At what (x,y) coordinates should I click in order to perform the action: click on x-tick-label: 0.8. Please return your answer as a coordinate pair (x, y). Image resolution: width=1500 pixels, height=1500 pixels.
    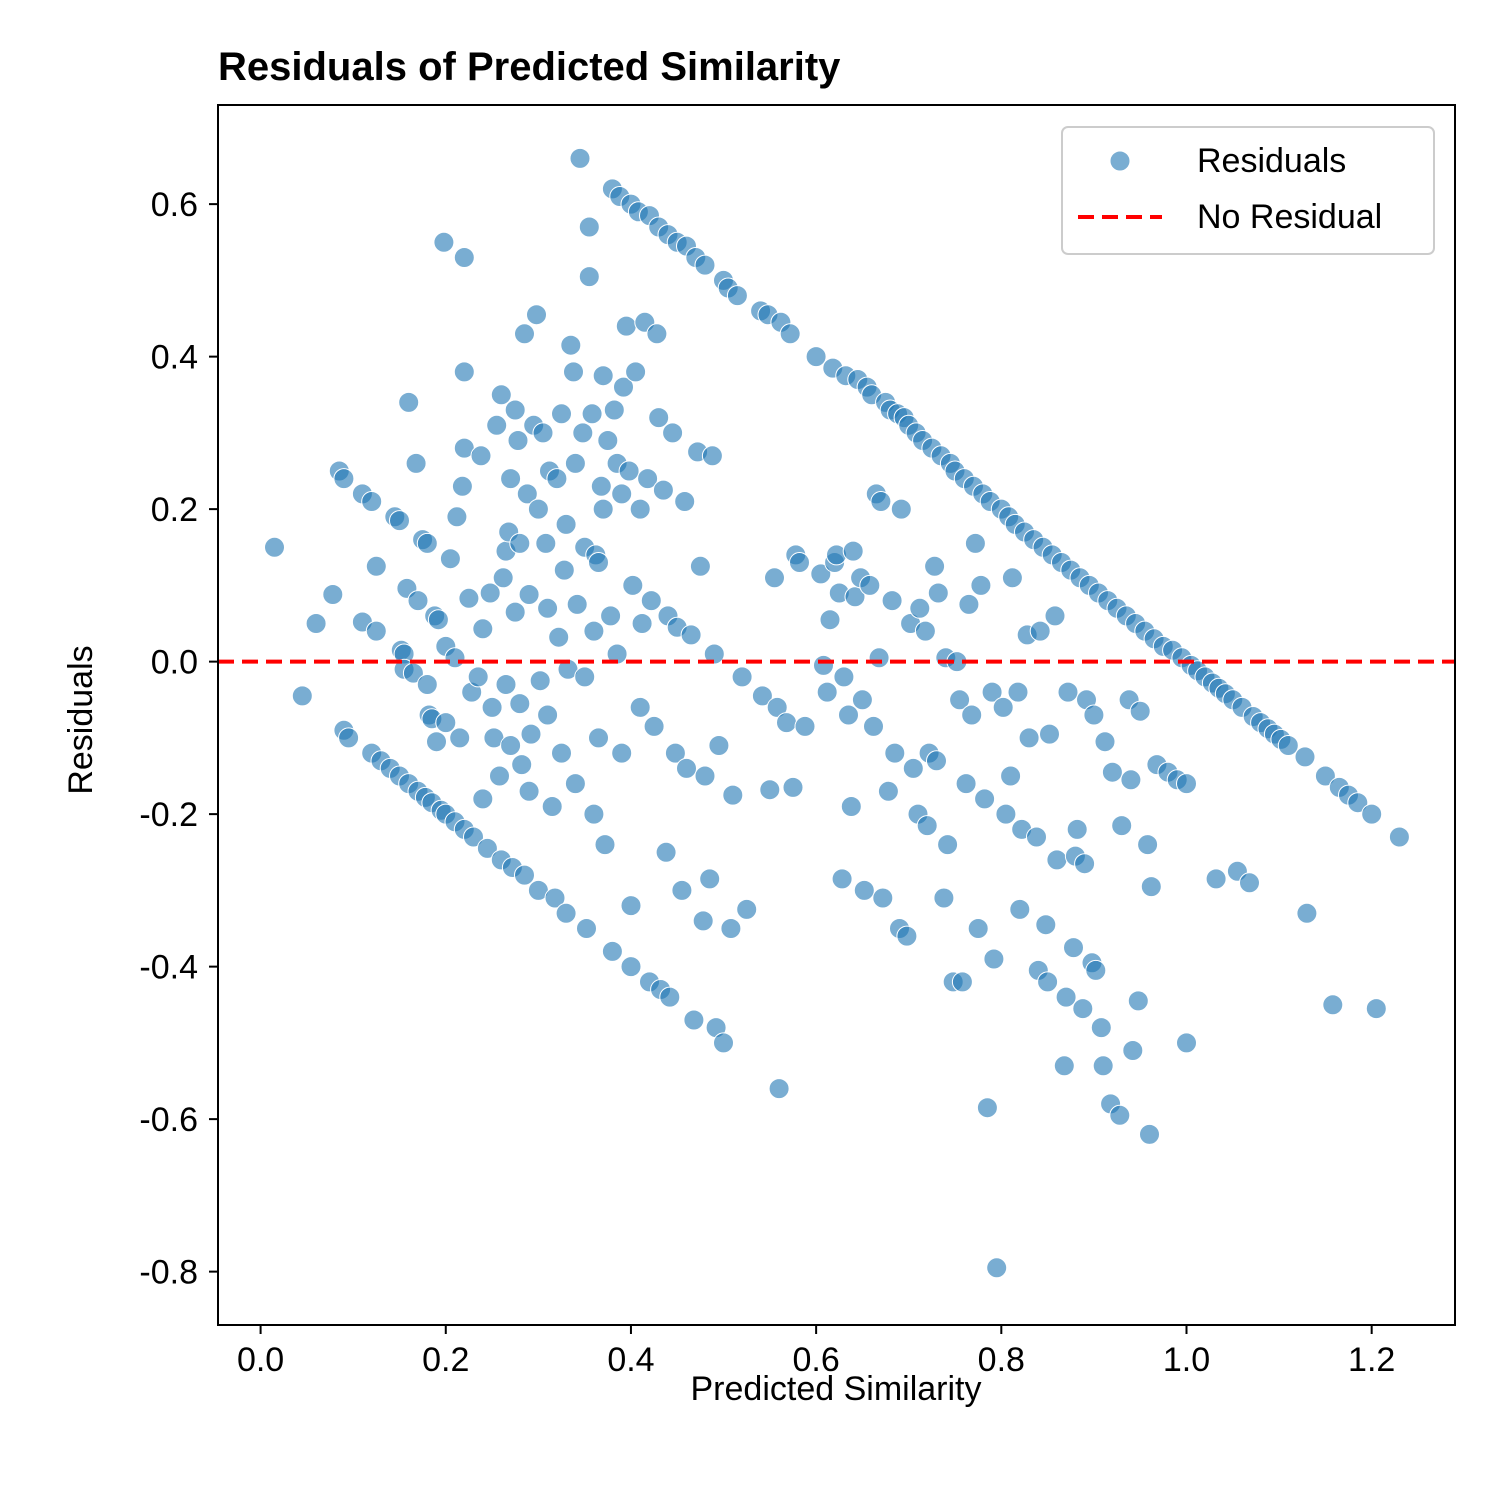
    Looking at the image, I should click on (1001, 1360).